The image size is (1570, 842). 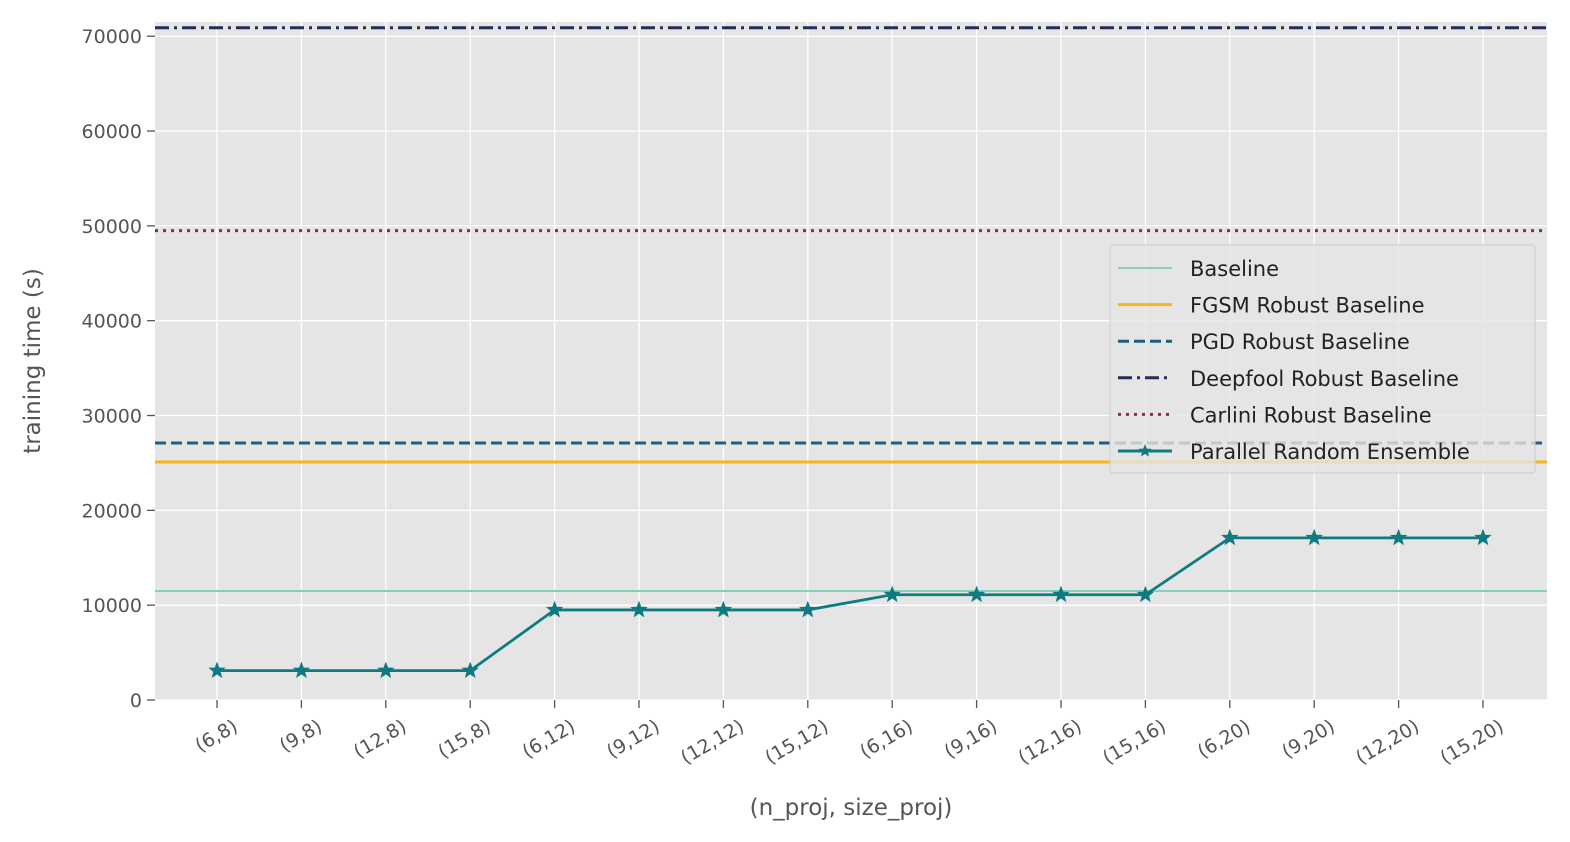 What do you see at coordinates (1472, 742) in the screenshot?
I see `x-tick-label: (15,20)` at bounding box center [1472, 742].